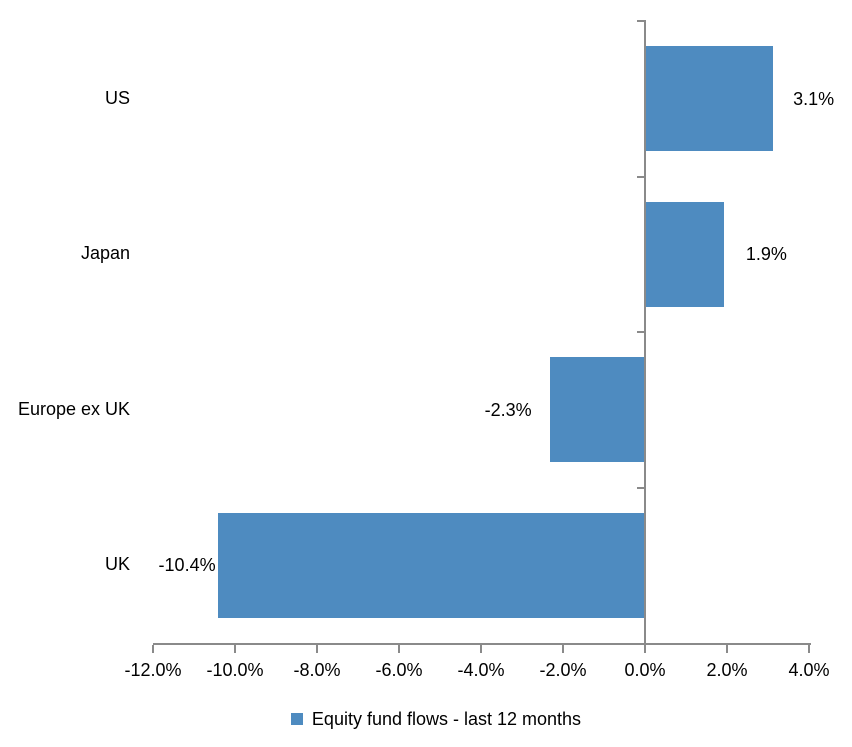 This screenshot has width=852, height=747. Describe the element at coordinates (596, 410) in the screenshot. I see `bar-europe-ex-uk` at that location.